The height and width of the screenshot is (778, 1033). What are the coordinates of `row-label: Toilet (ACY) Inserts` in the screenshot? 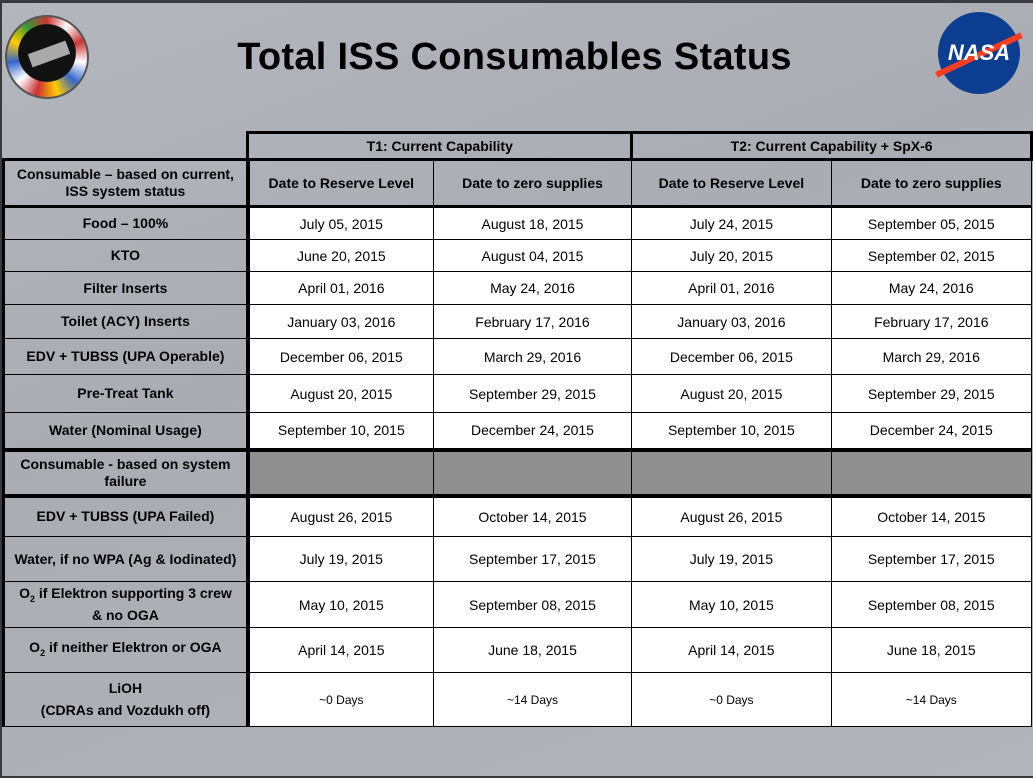 It's located at (125, 321).